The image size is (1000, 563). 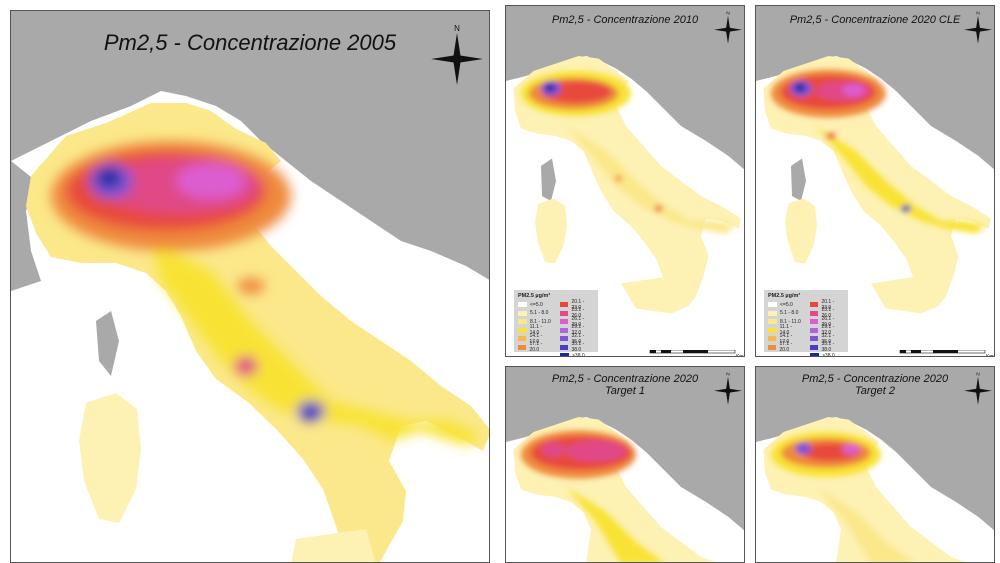 I want to click on legend-item: 26.1 - 29.0, so click(x=577, y=322).